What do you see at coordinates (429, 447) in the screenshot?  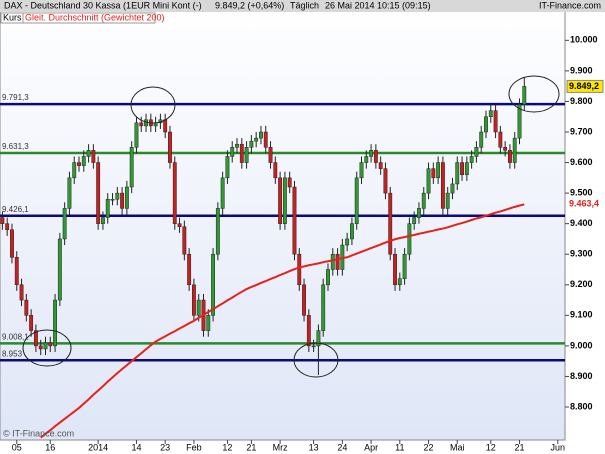 I see `x-tick-label: 22` at bounding box center [429, 447].